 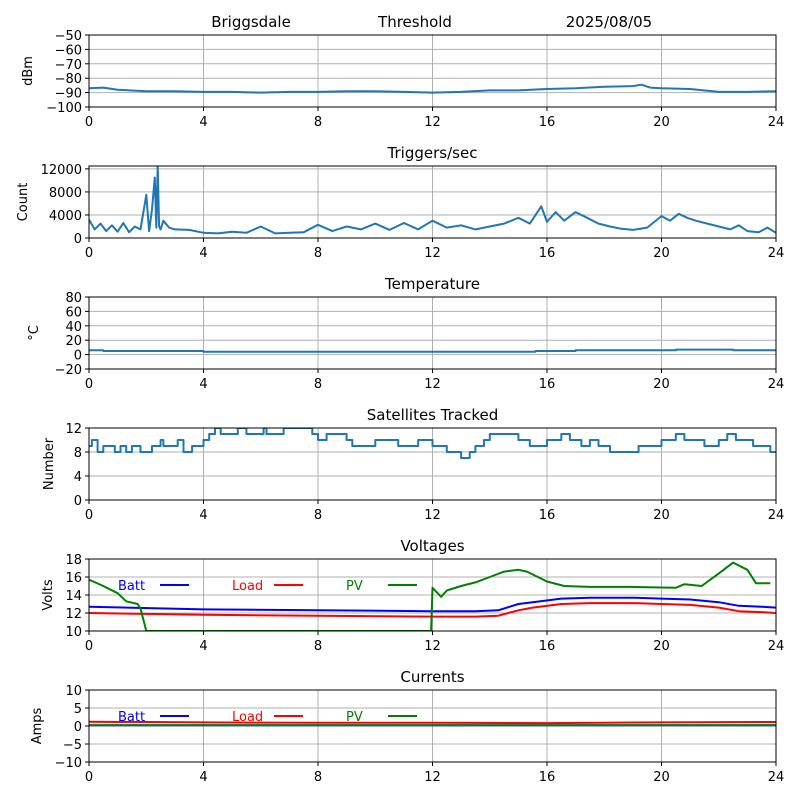 I want to click on panel-title: Satellites Tracked, so click(x=432, y=415).